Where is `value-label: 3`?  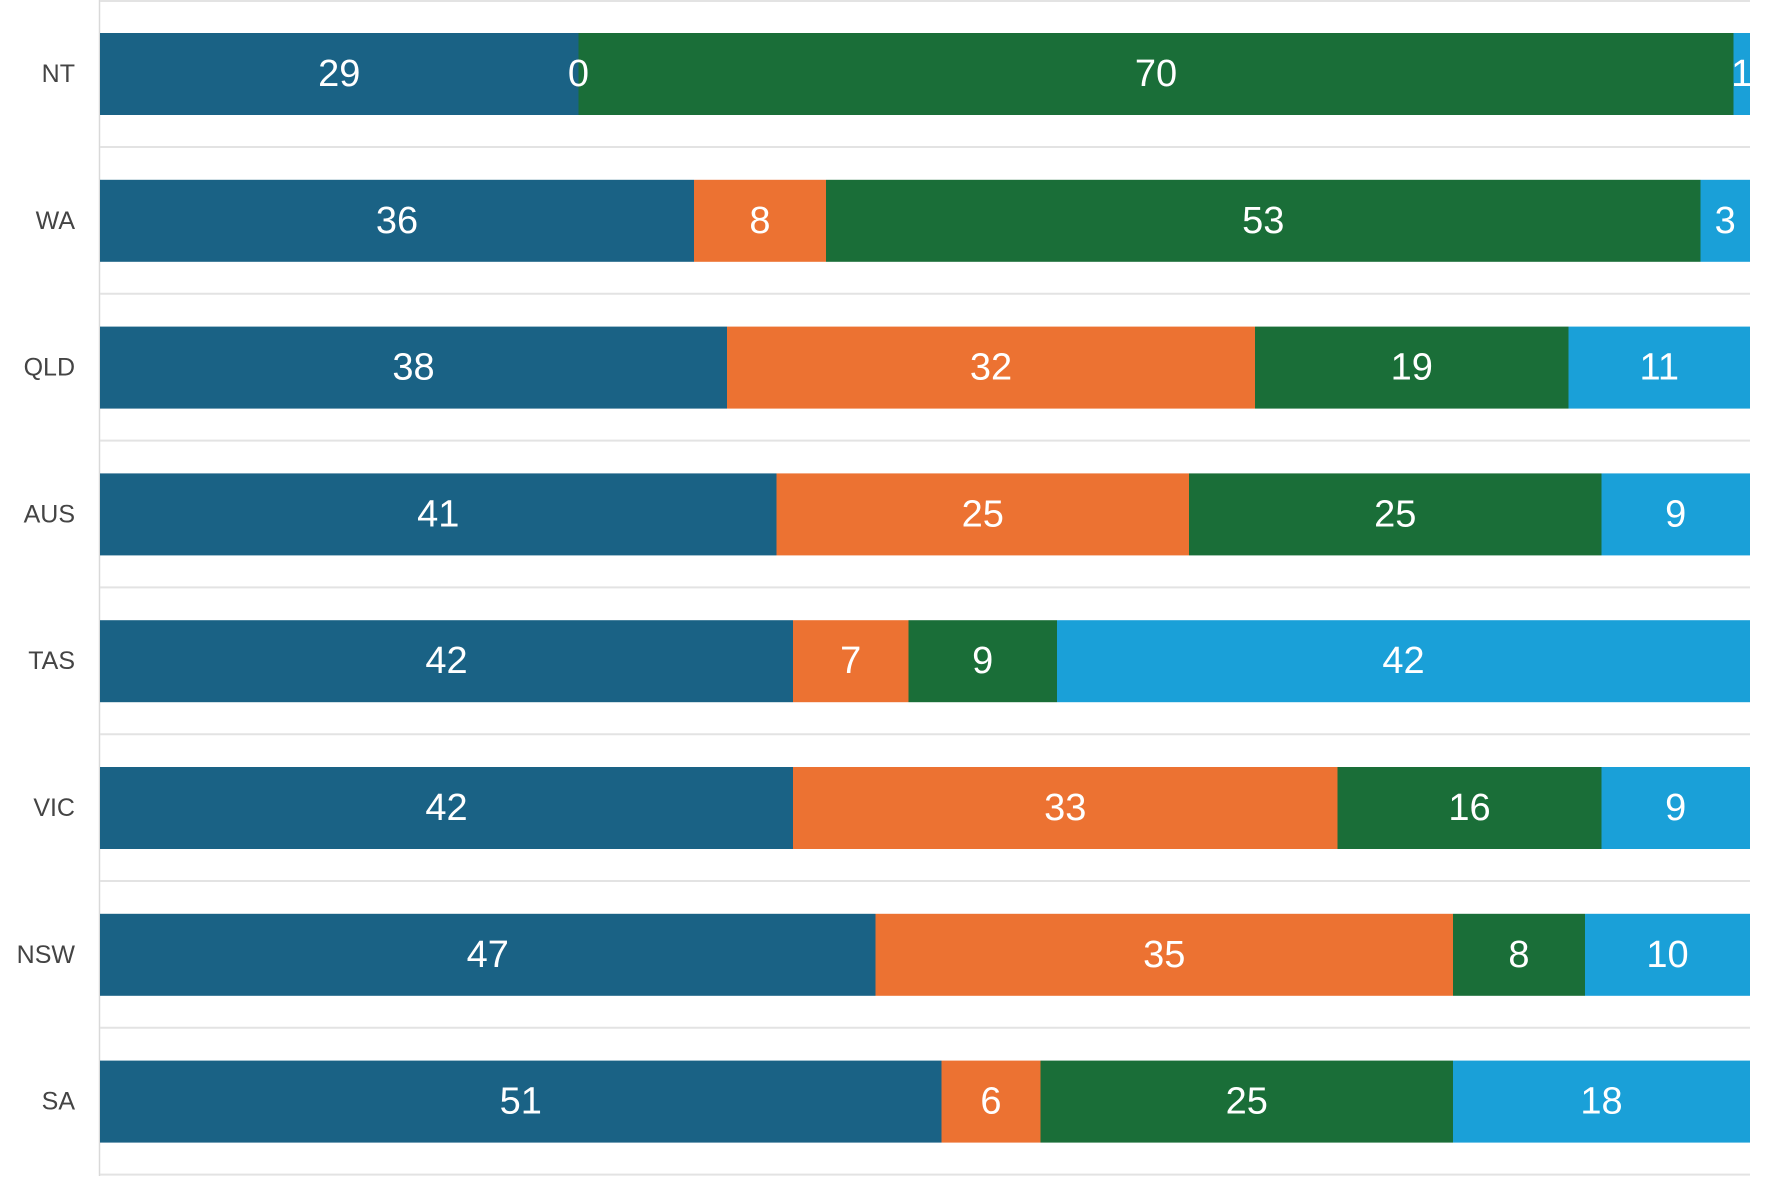
value-label: 3 is located at coordinates (1725, 221).